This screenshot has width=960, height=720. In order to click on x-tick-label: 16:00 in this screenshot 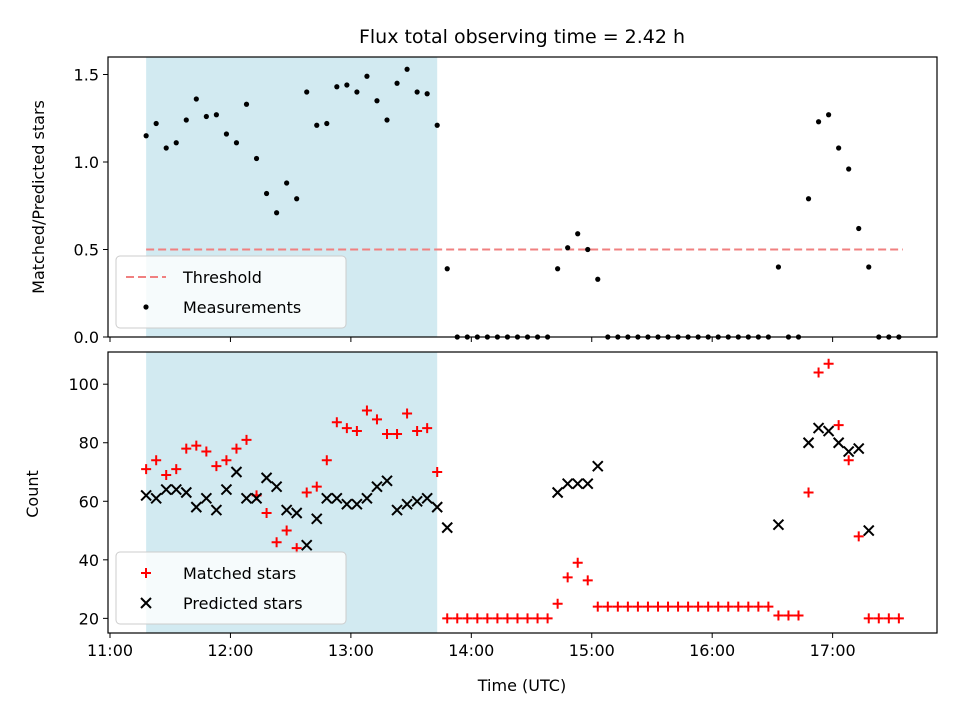, I will do `click(712, 650)`.